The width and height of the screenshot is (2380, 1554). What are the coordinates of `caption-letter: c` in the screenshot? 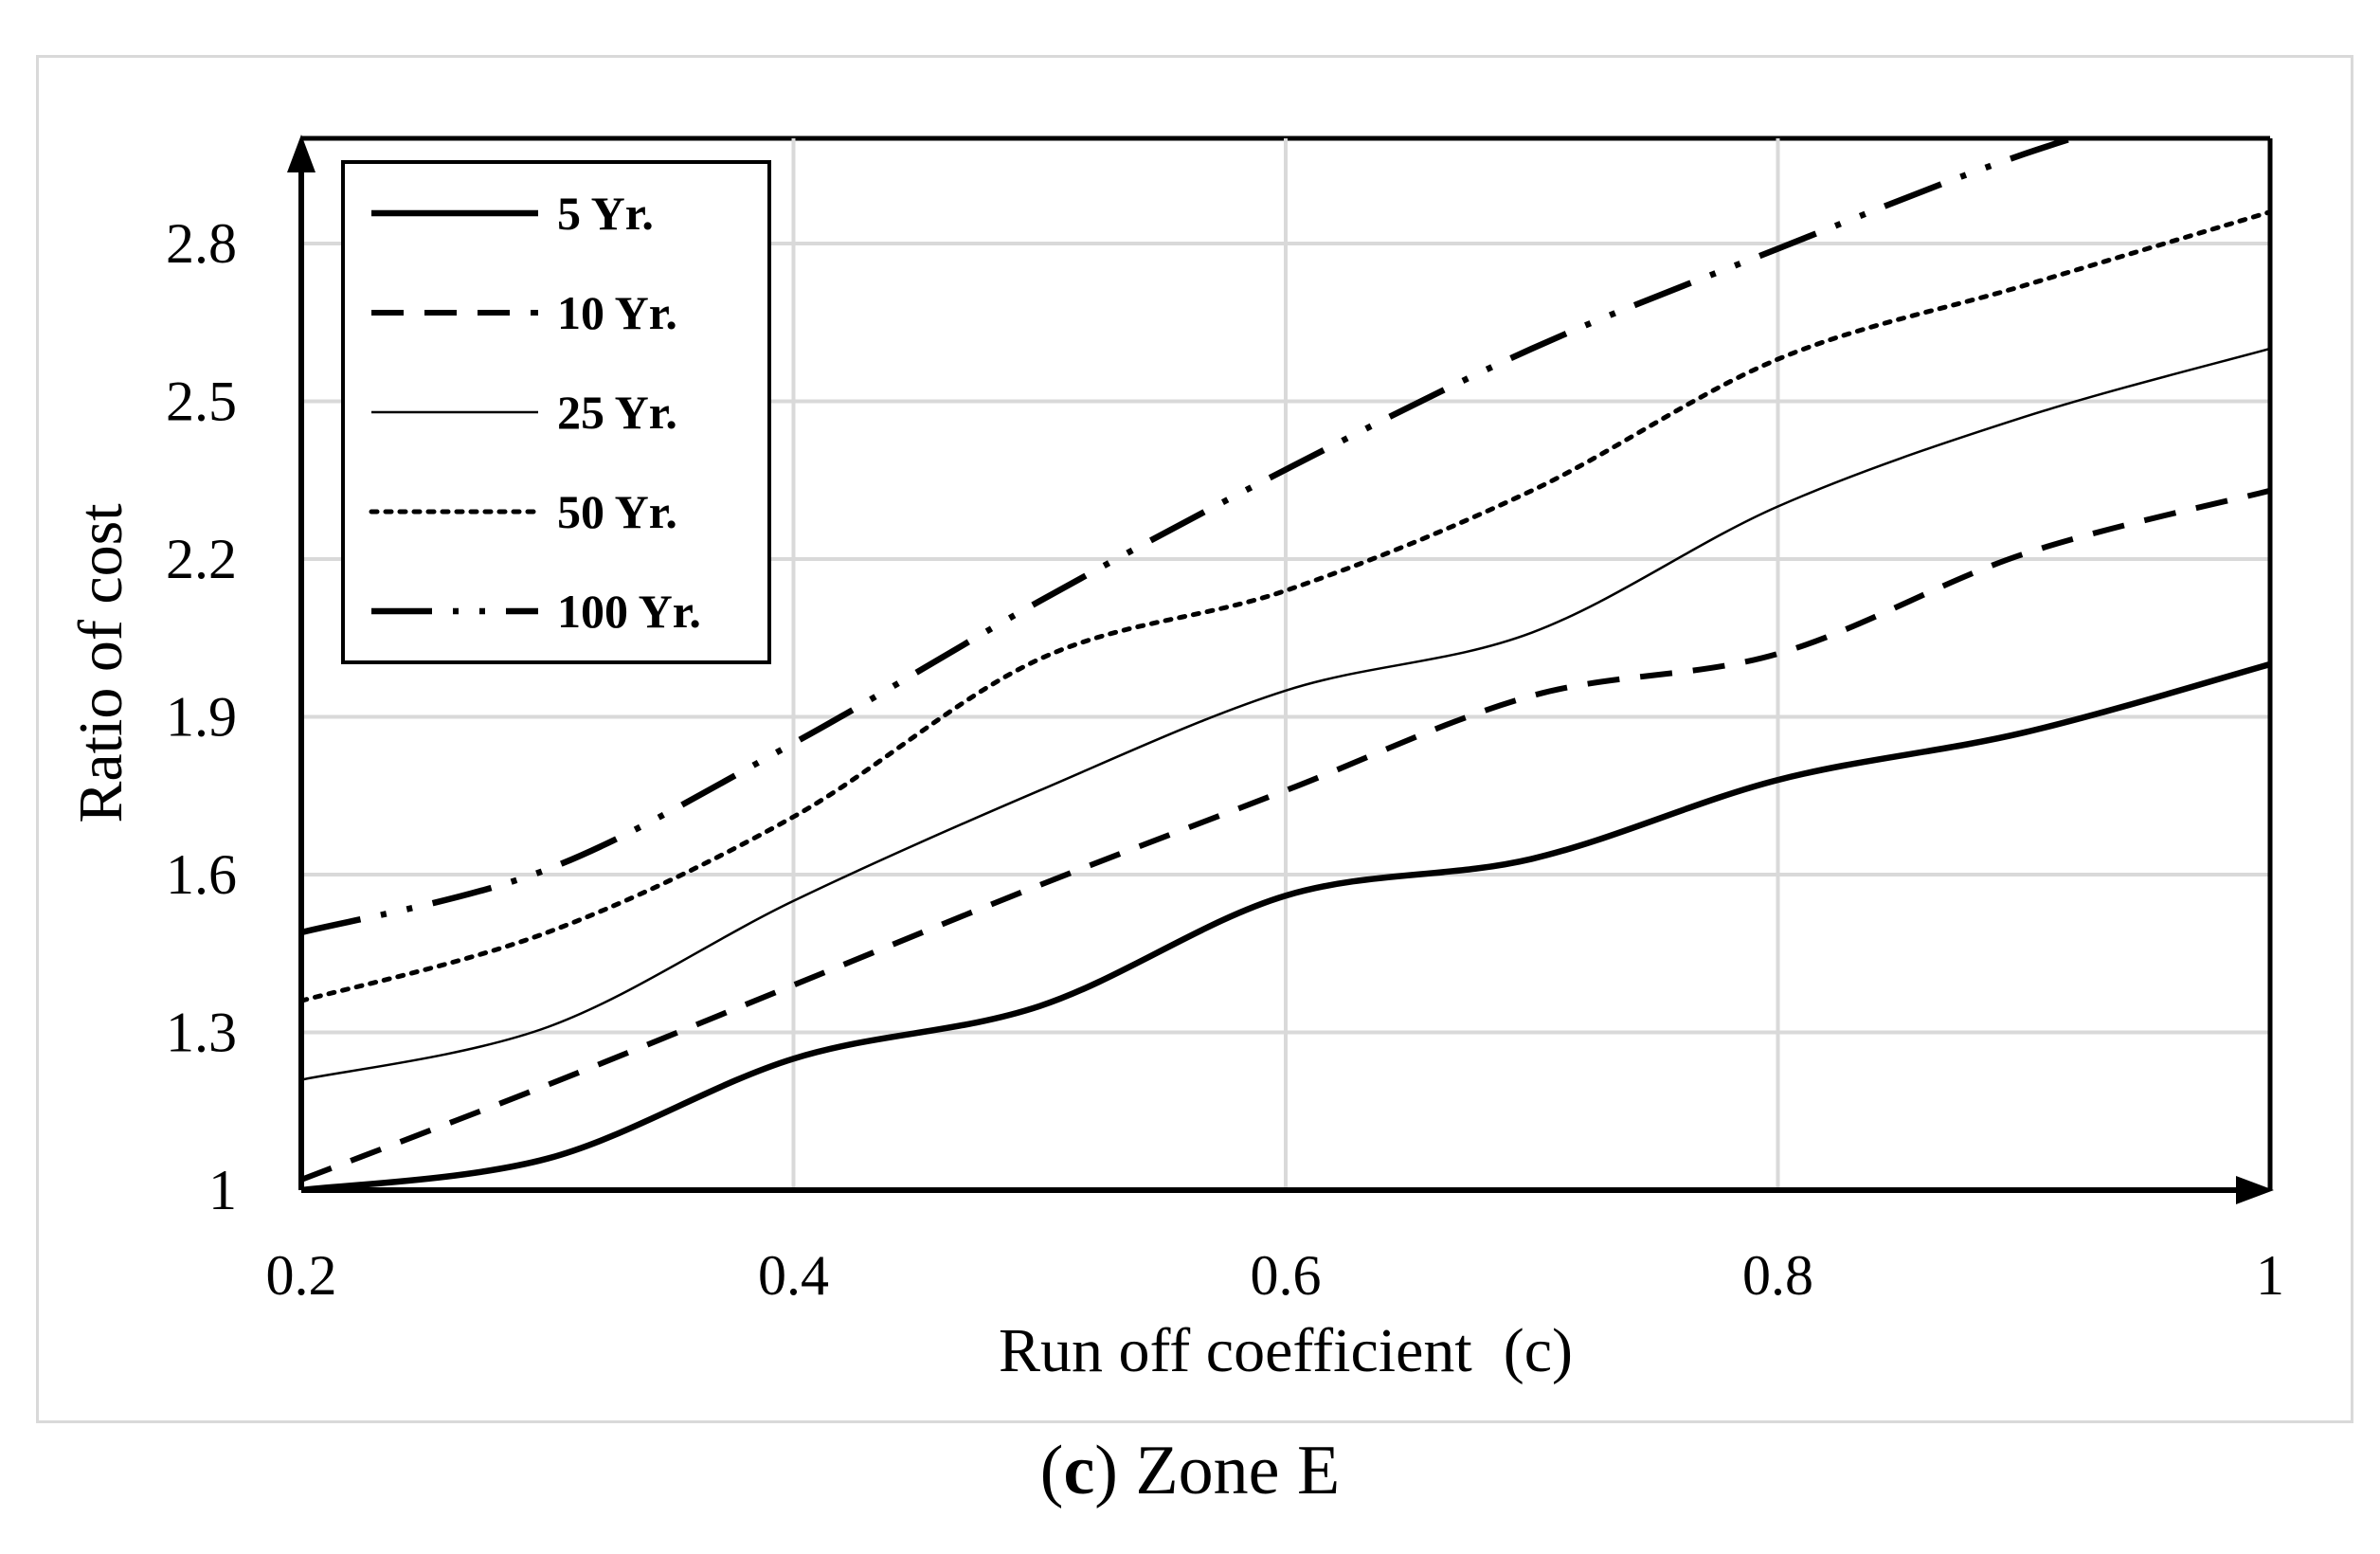 It's located at (1079, 1470).